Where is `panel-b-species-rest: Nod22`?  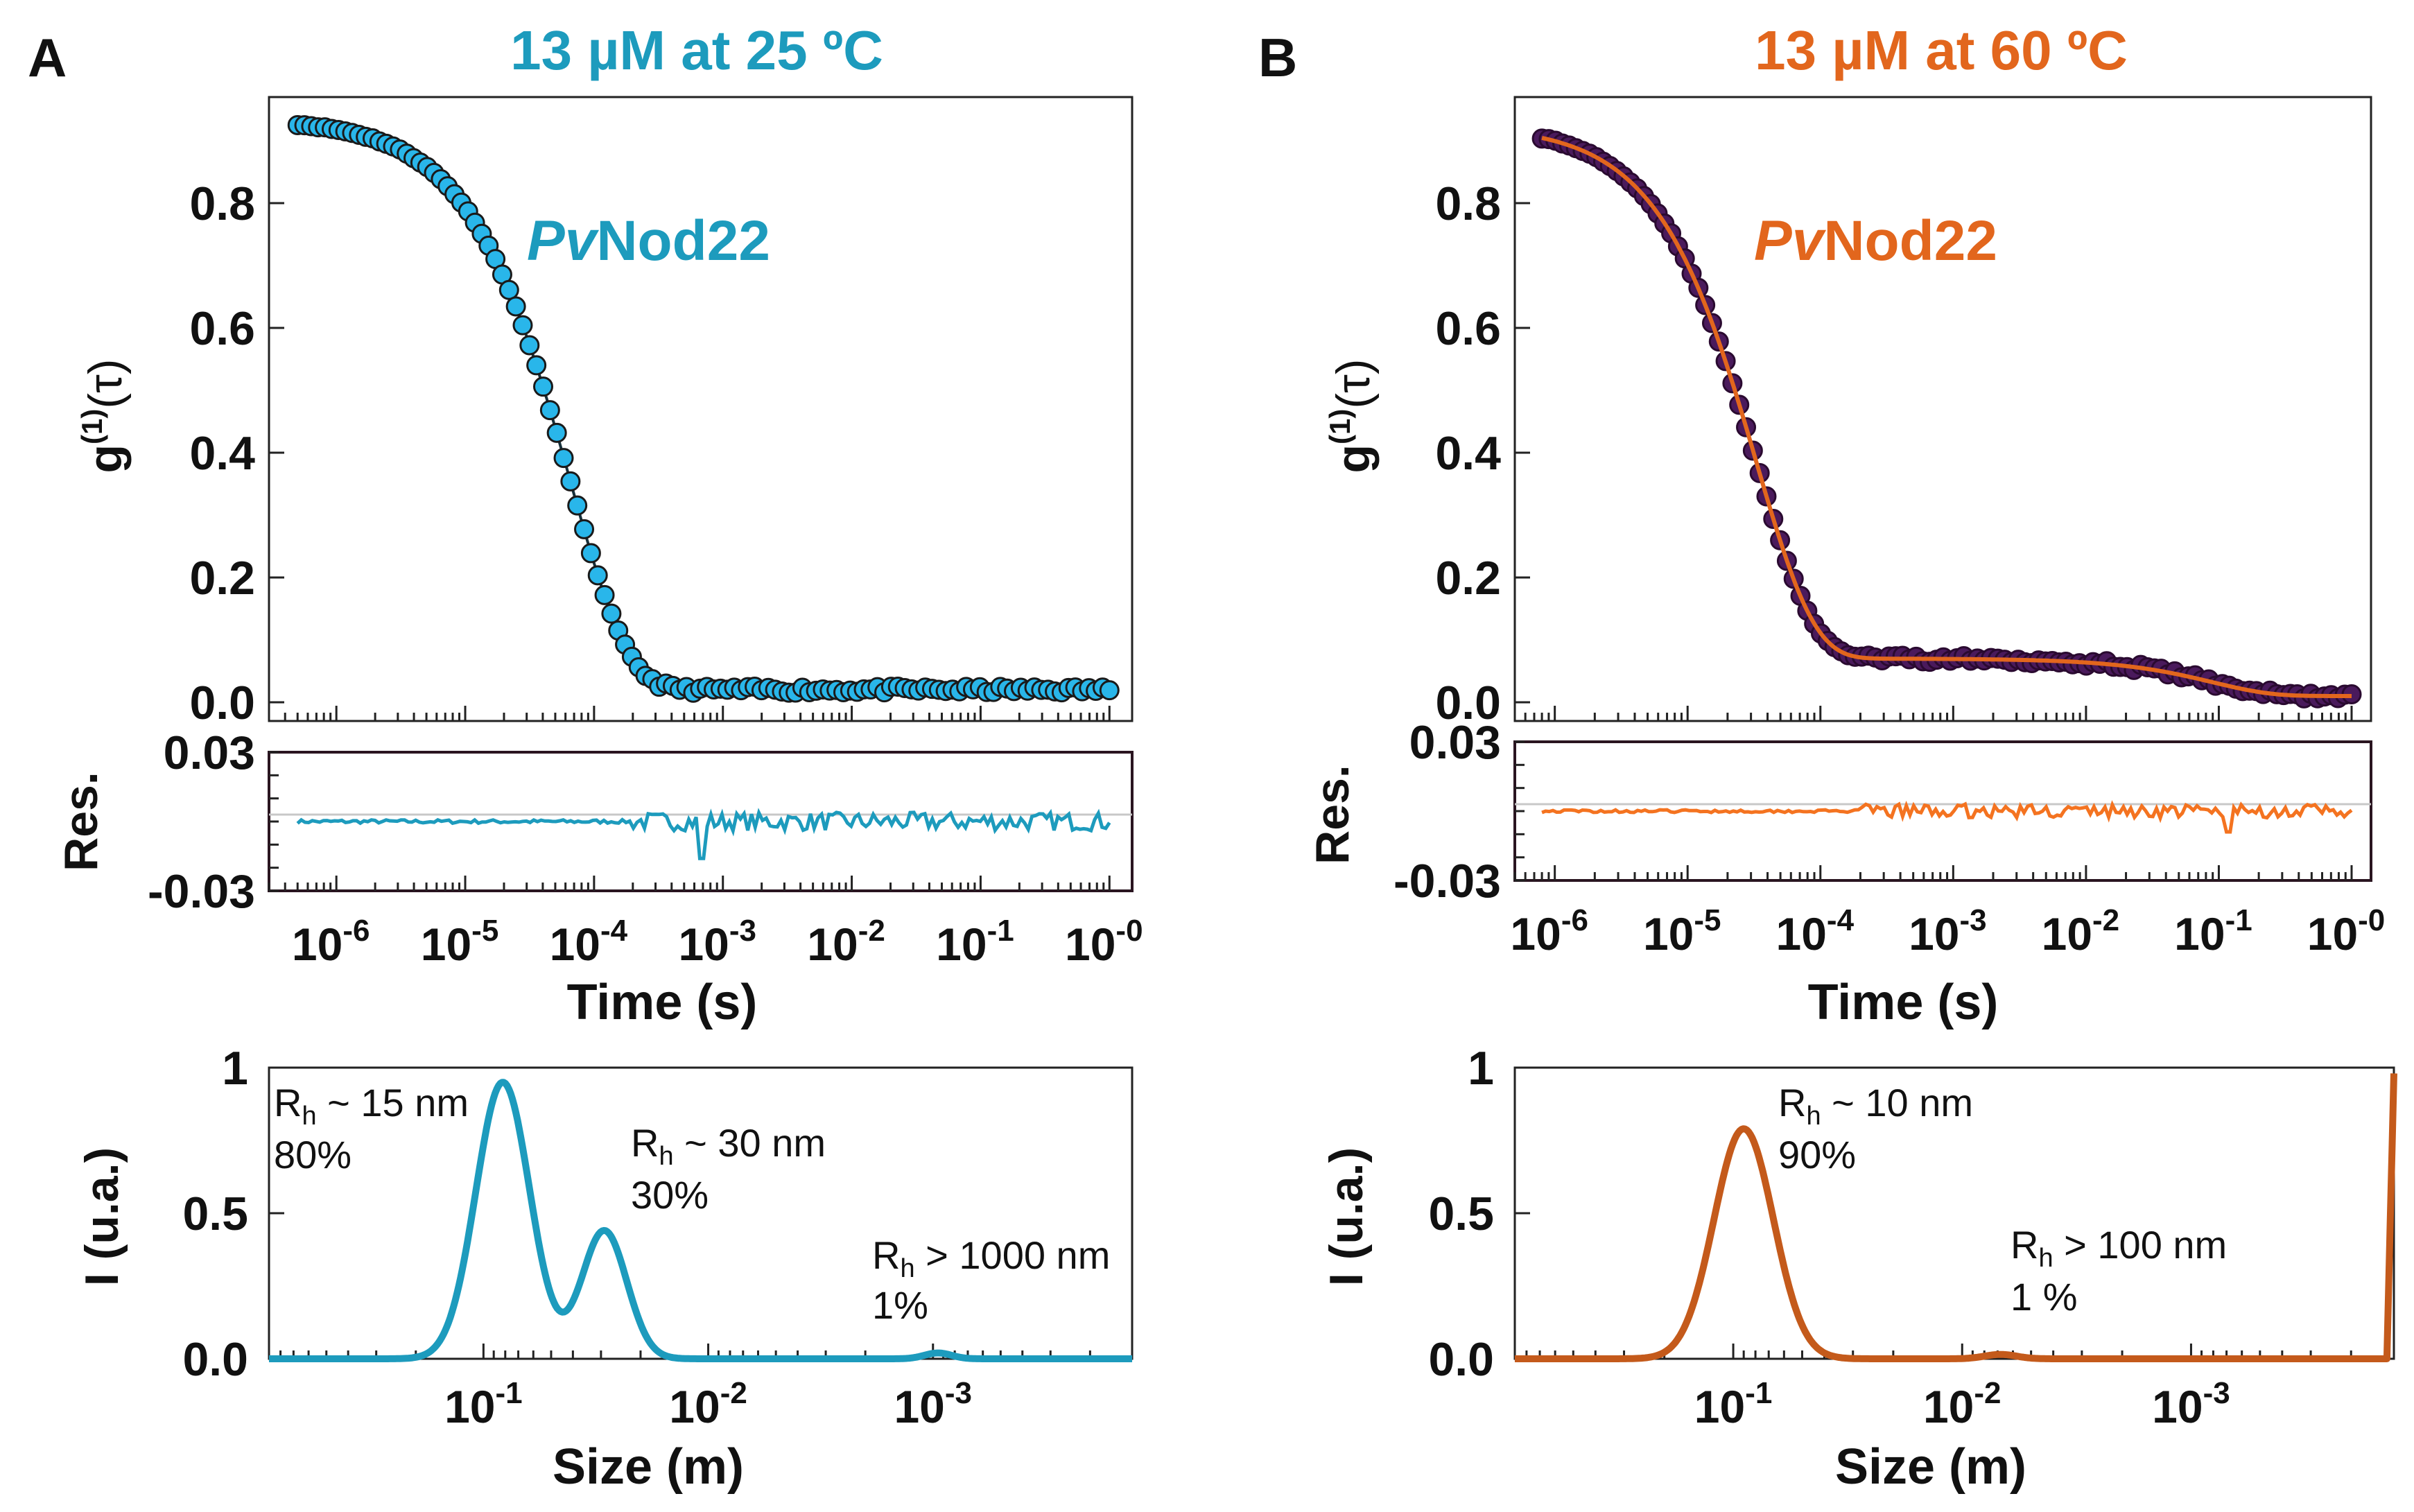
panel-b-species-rest: Nod22 is located at coordinates (1910, 240).